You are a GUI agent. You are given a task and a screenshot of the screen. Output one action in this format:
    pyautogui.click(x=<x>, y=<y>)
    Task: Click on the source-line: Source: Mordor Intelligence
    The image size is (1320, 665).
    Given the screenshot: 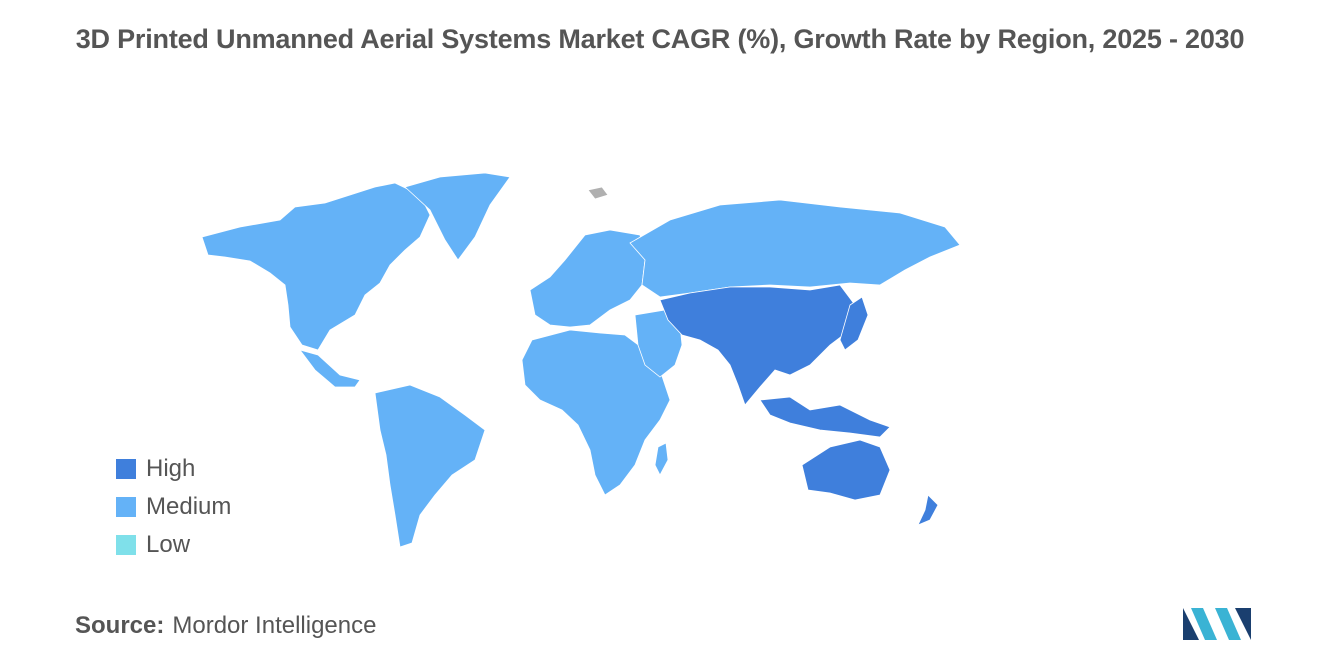 What is the action you would take?
    pyautogui.click(x=225, y=626)
    